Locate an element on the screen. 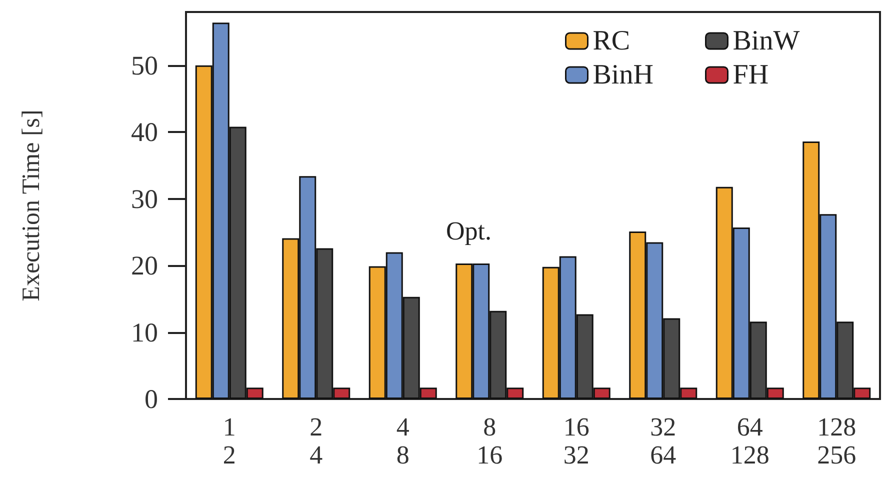 This screenshot has height=500, width=882. x-tick-label: 1 2 is located at coordinates (229, 441).